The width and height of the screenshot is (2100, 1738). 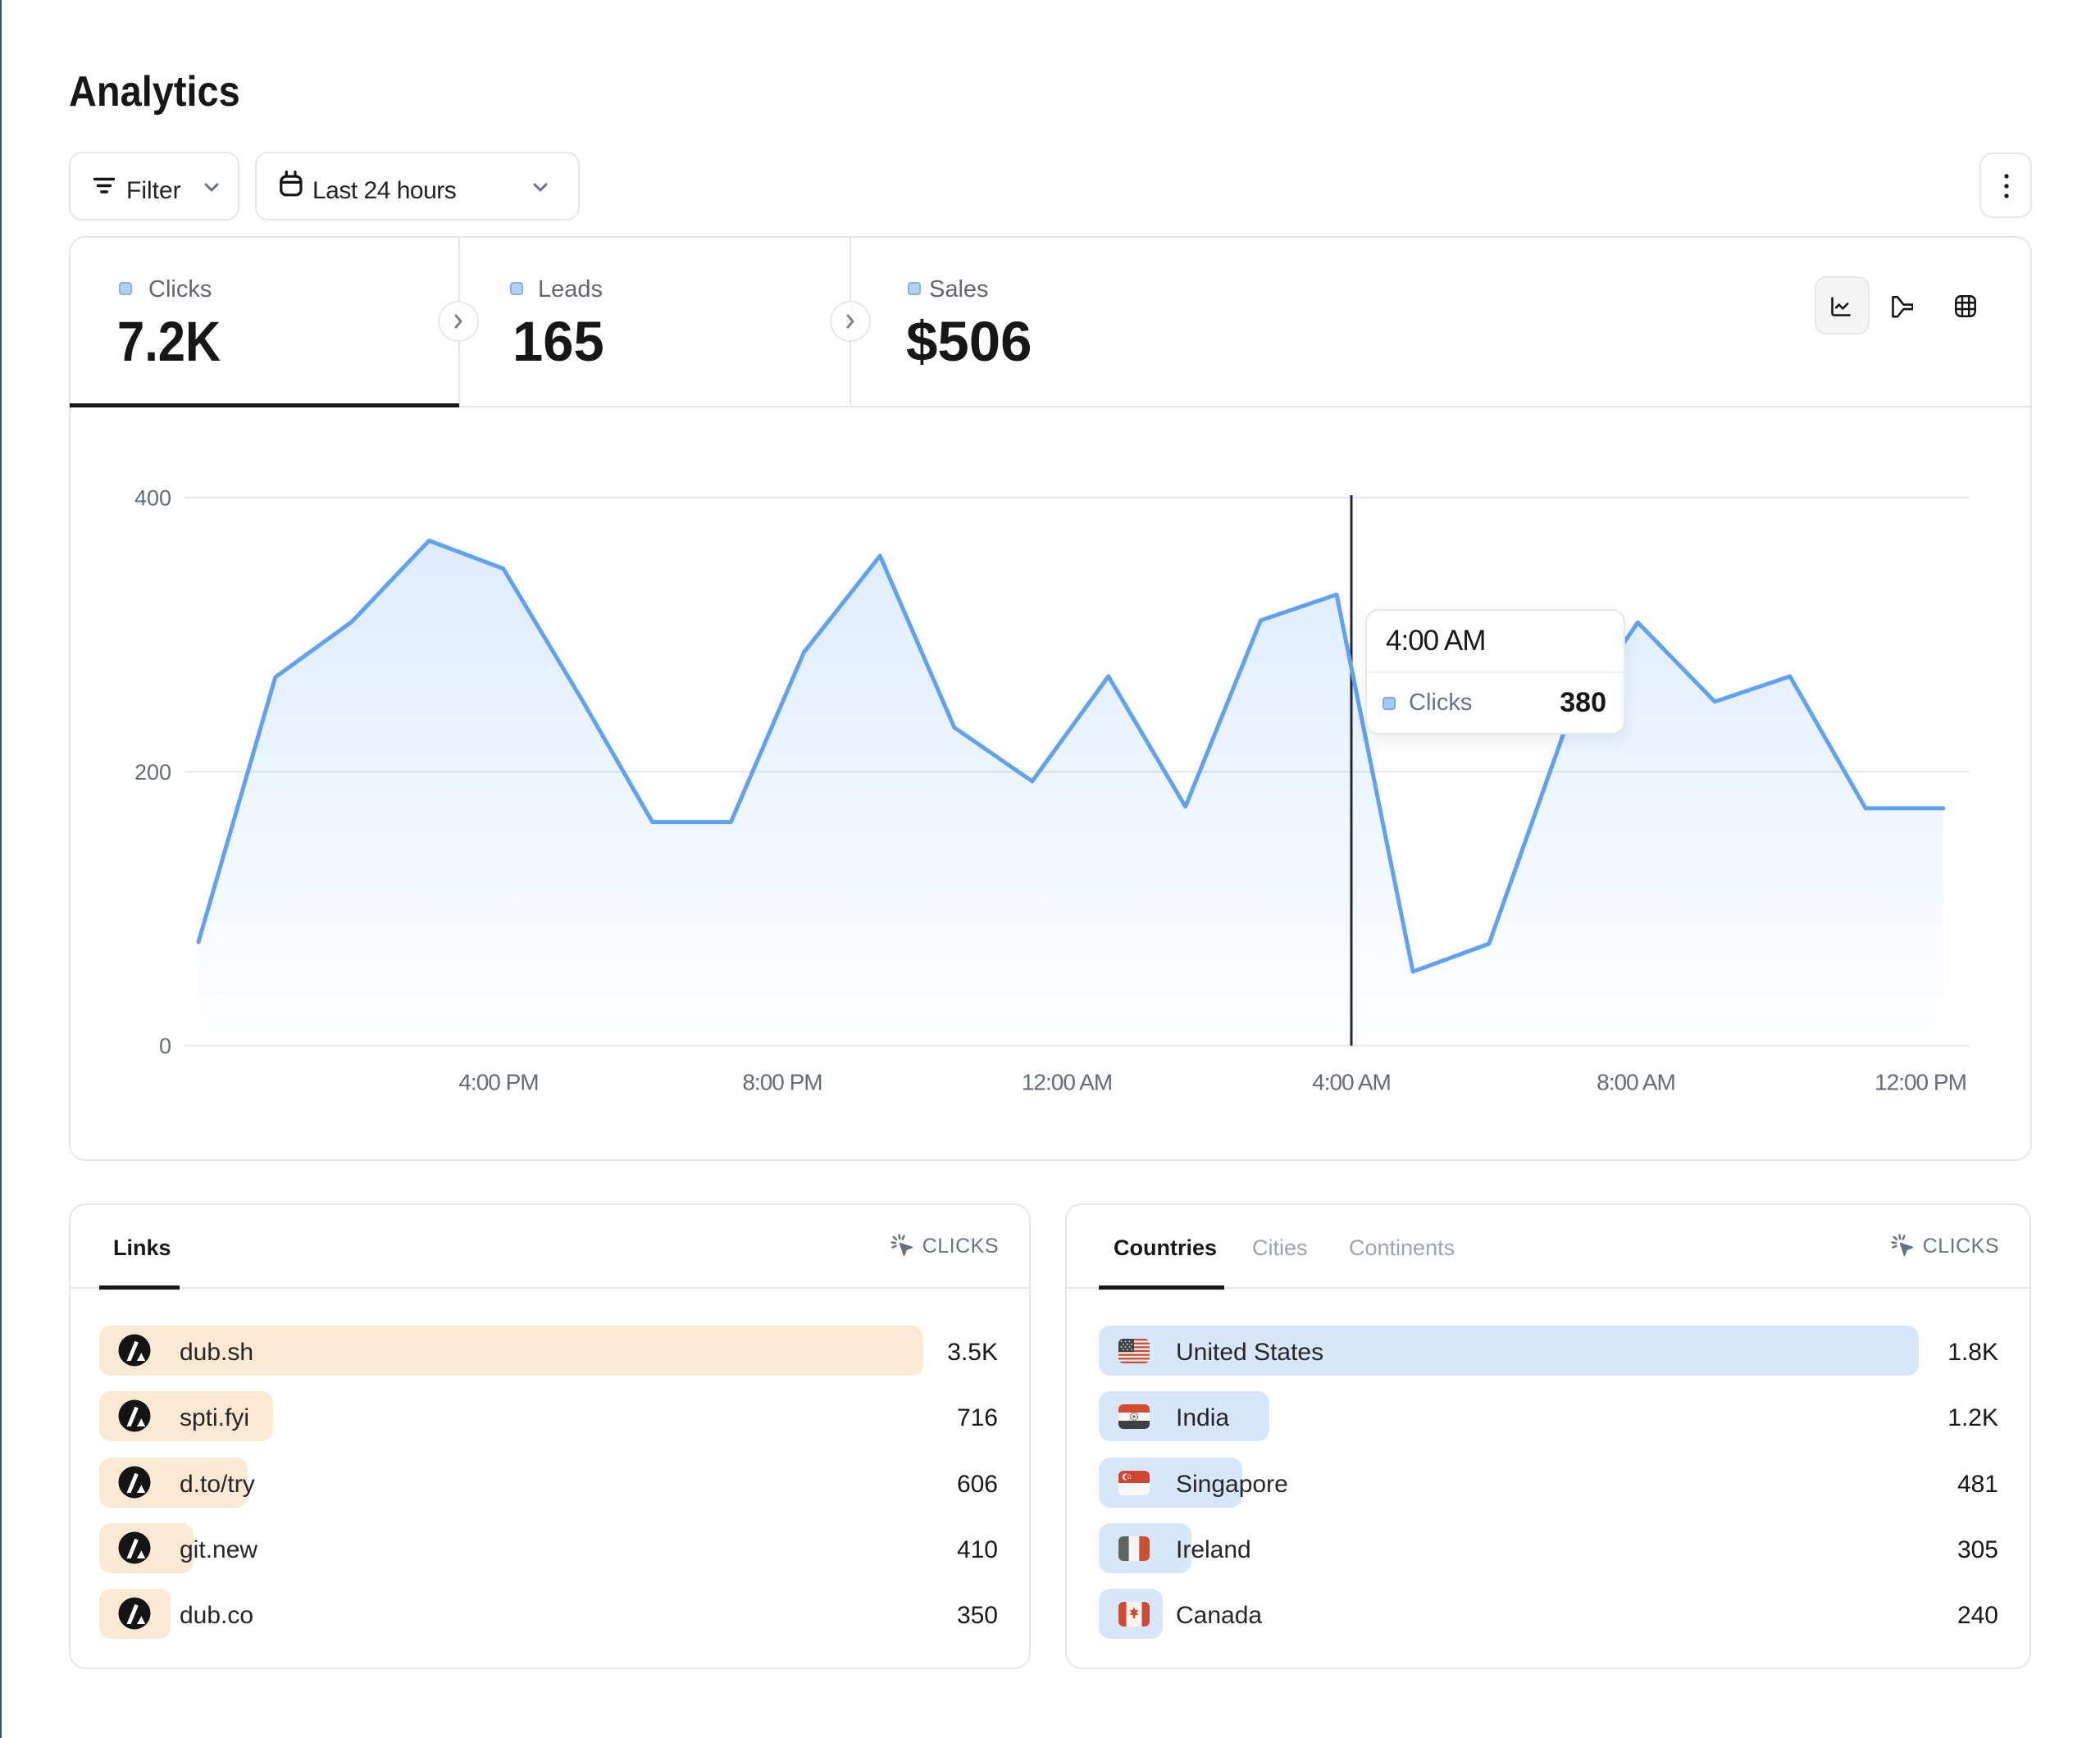 What do you see at coordinates (1920, 1082) in the screenshot?
I see `svg-text: 12:00 PM` at bounding box center [1920, 1082].